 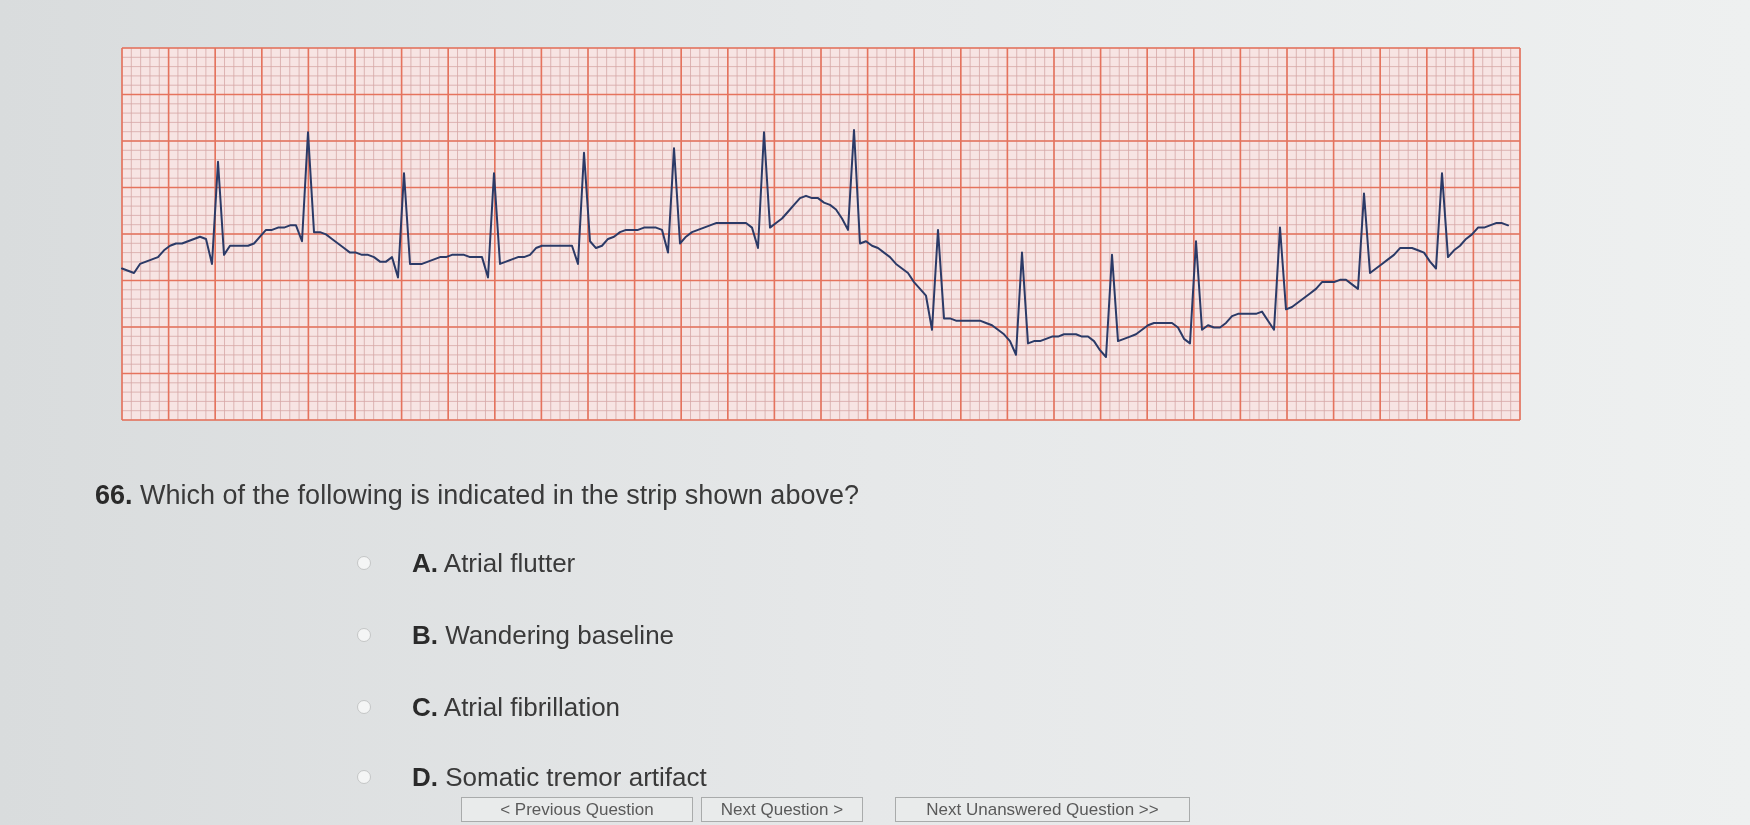 What do you see at coordinates (577, 809) in the screenshot?
I see `button: < Previous Question` at bounding box center [577, 809].